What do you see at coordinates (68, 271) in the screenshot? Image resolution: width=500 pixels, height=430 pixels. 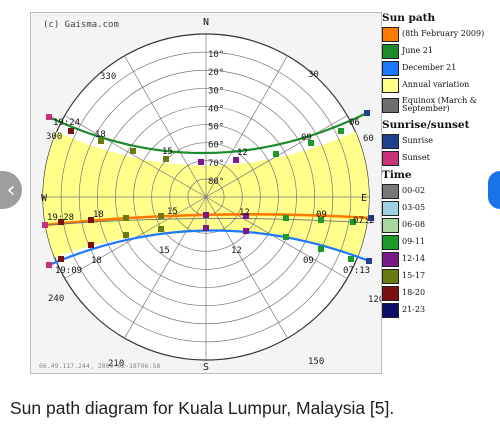 I see `time-label-winter-set: 19:09` at bounding box center [68, 271].